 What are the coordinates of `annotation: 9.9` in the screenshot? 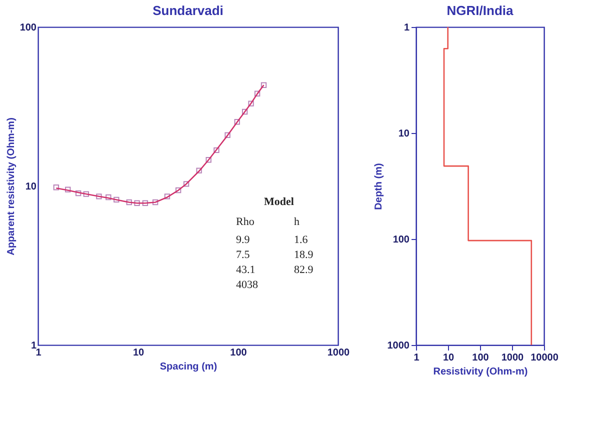 It's located at (243, 240).